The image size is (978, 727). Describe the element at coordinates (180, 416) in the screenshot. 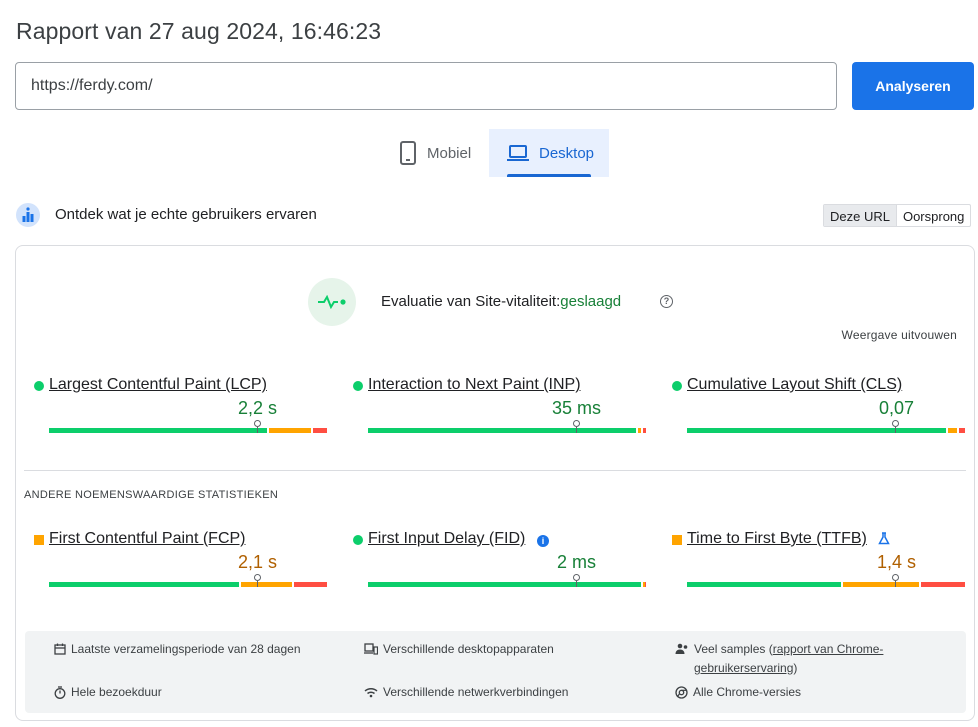

I see `metric-lcp: Largest Contentful Paint (LCP) 2,2 s` at that location.